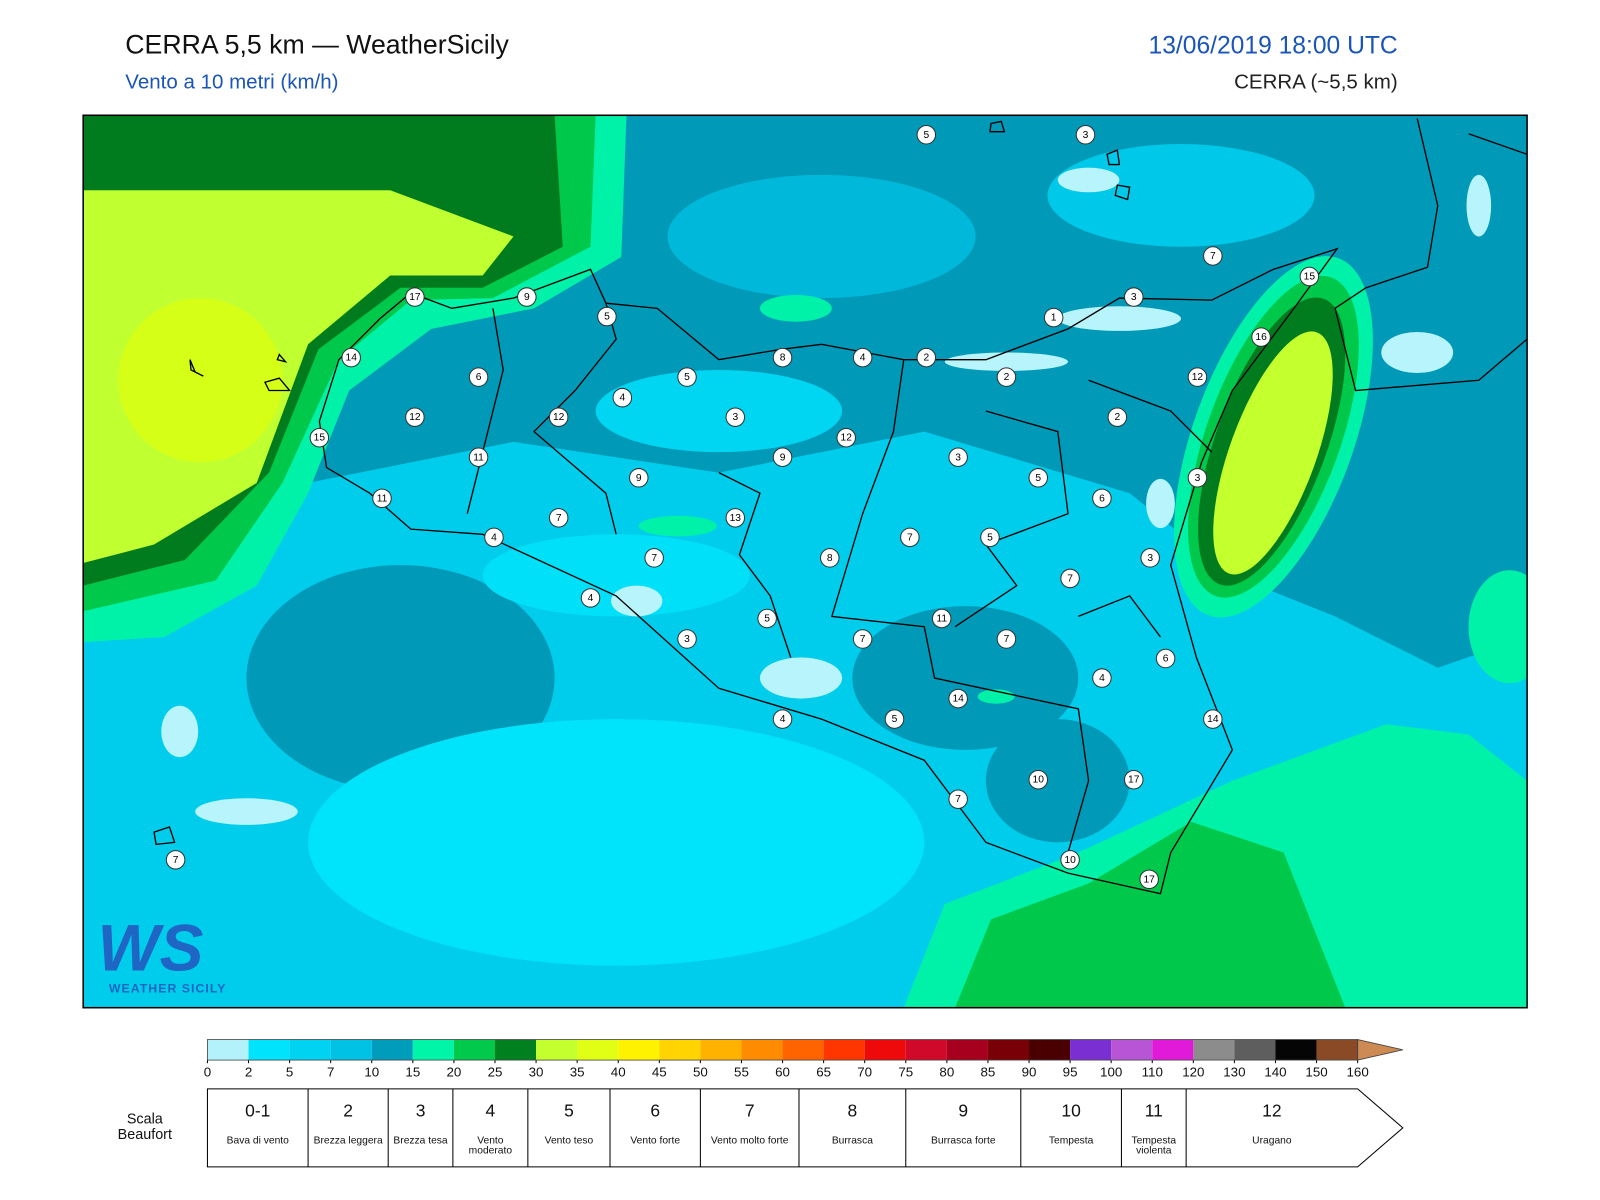  What do you see at coordinates (248, 1072) in the screenshot?
I see `colorbar-tick-label: 2` at bounding box center [248, 1072].